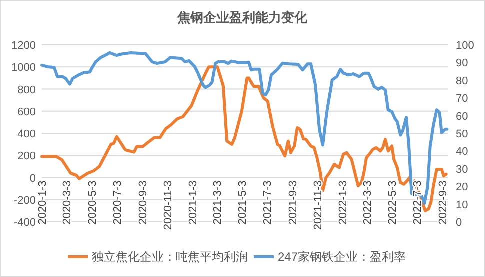  I want to click on y2-tick-label: 40, so click(462, 152).